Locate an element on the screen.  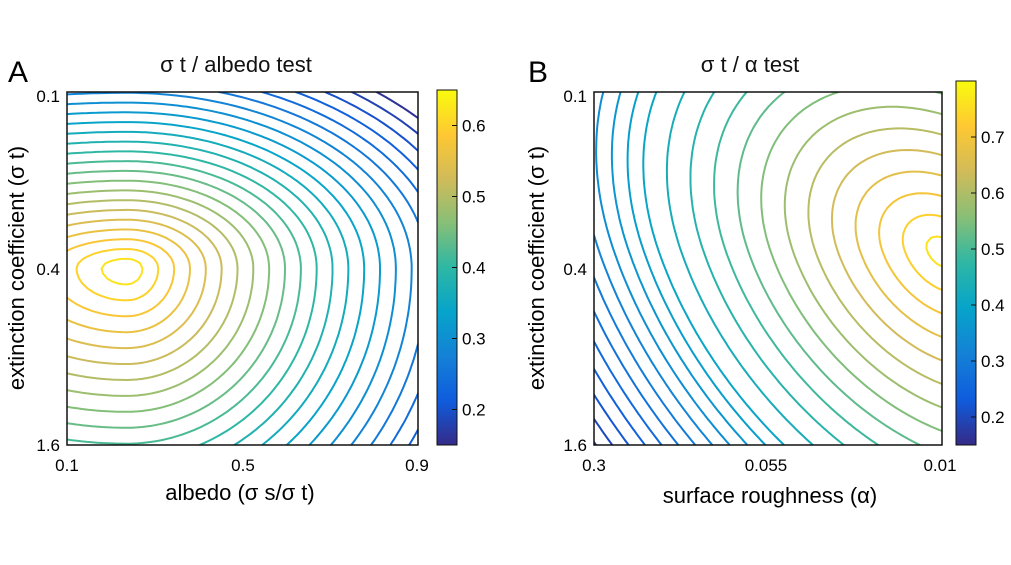
panel-a-colorbar-ticks: 0.2 0.3 0.4 0.5 0.6 is located at coordinates (469, 268).